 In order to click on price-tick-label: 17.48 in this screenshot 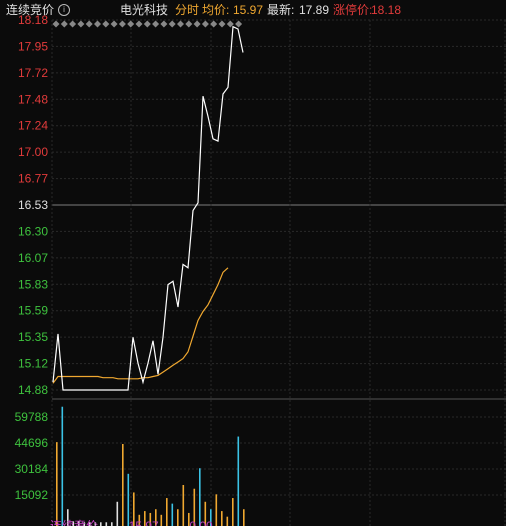, I will do `click(33, 99)`.